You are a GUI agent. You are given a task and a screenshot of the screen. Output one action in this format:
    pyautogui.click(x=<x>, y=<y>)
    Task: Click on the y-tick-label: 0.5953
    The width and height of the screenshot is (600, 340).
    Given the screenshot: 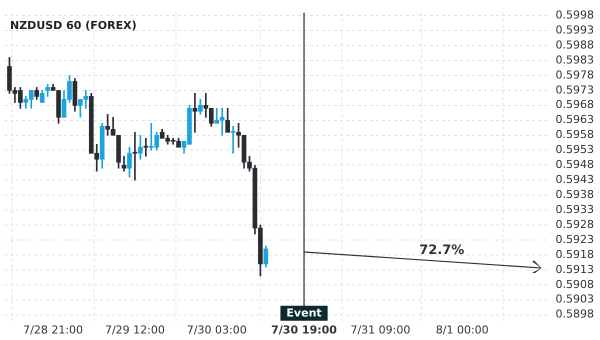 What is the action you would take?
    pyautogui.click(x=575, y=149)
    